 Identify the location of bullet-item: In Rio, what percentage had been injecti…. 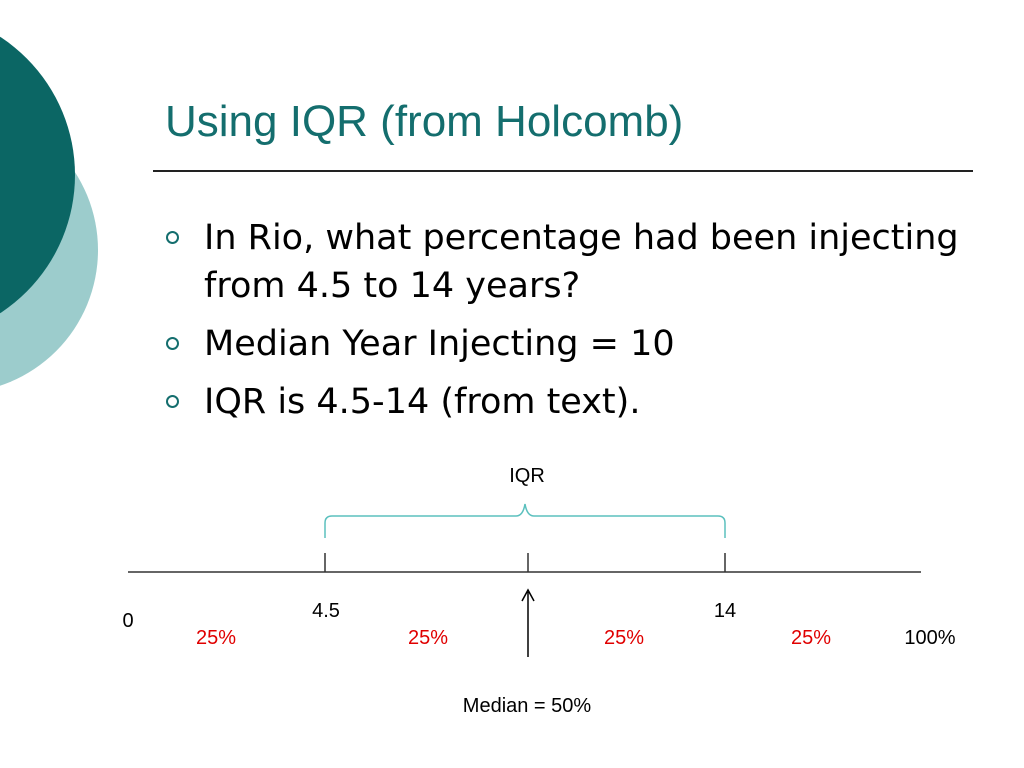
(560, 262).